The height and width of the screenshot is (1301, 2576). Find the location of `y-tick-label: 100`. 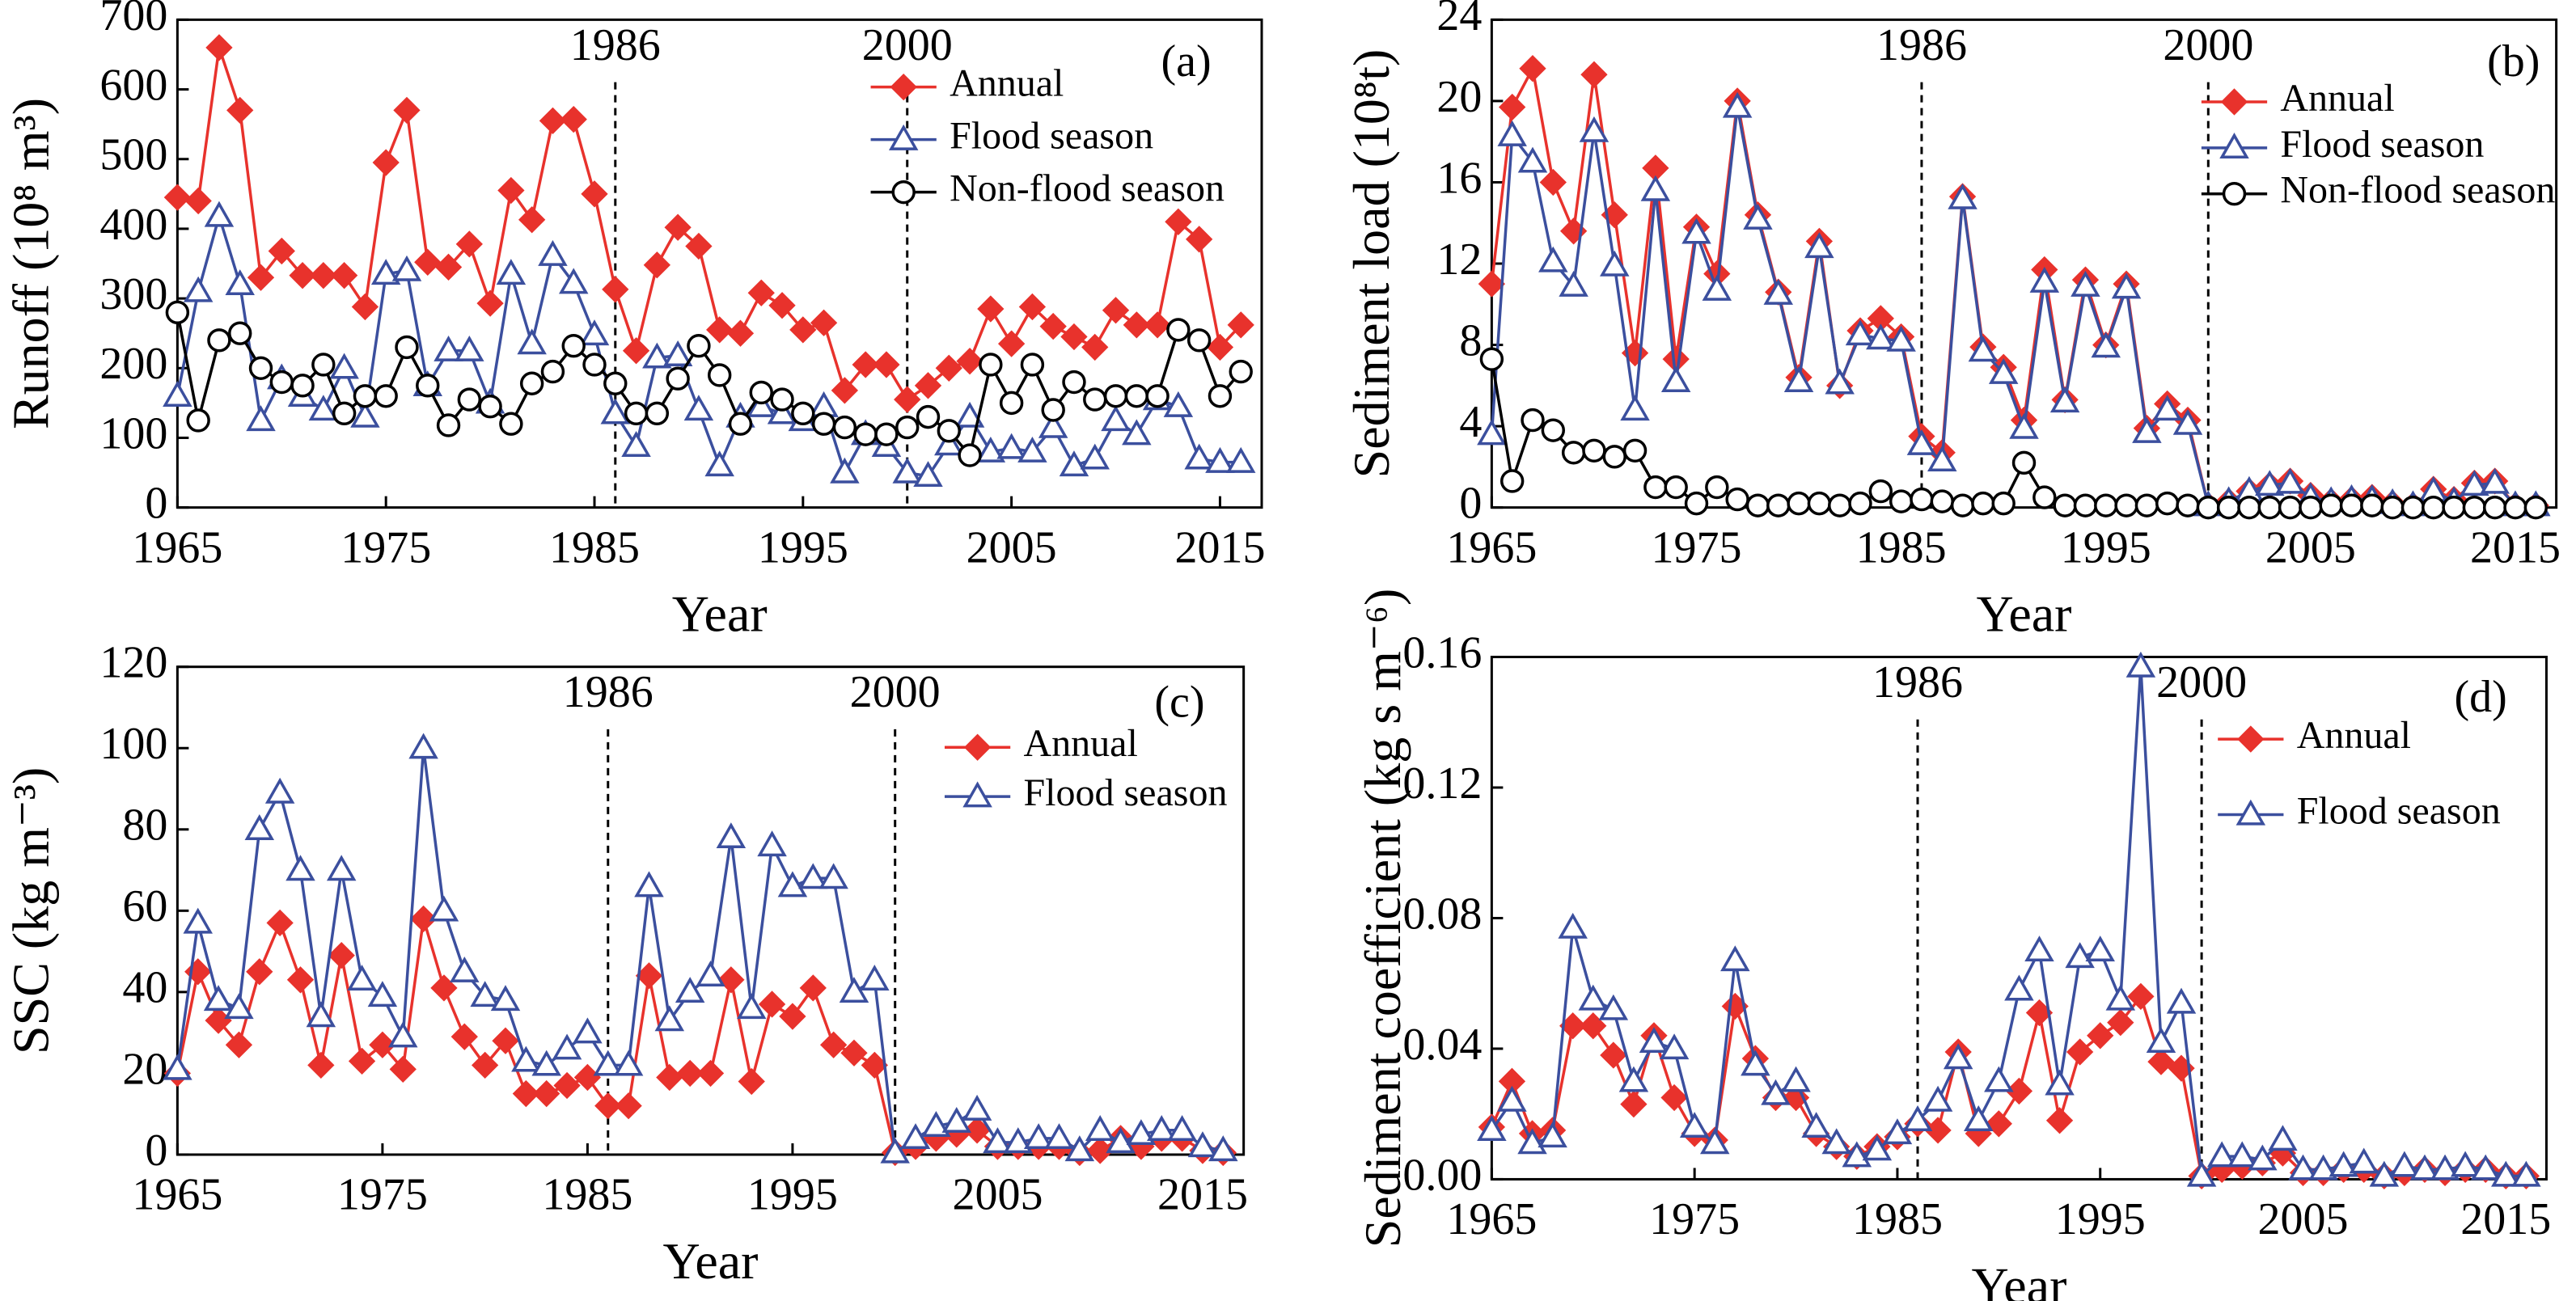

y-tick-label: 100 is located at coordinates (133, 433).